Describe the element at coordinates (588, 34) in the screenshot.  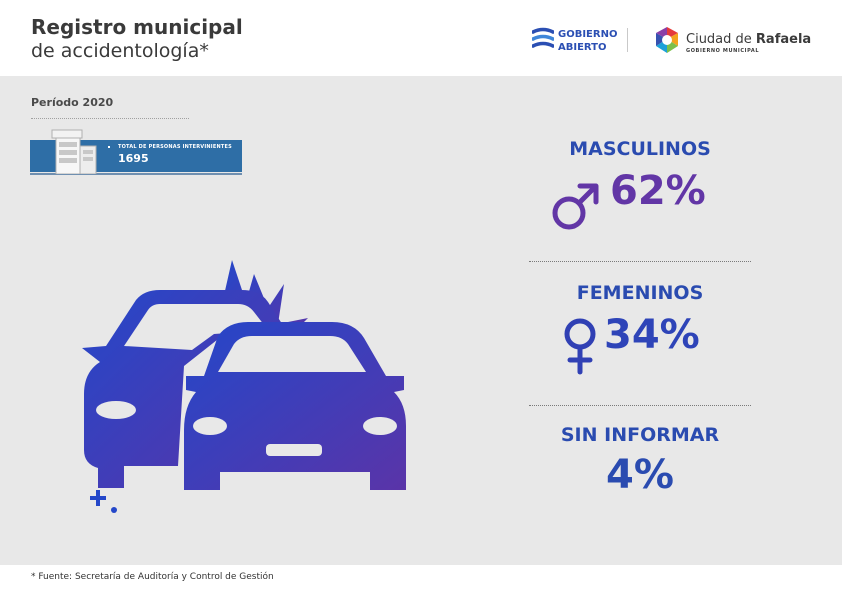
I see `gobierno-abierto-line1: GOBIERNO` at that location.